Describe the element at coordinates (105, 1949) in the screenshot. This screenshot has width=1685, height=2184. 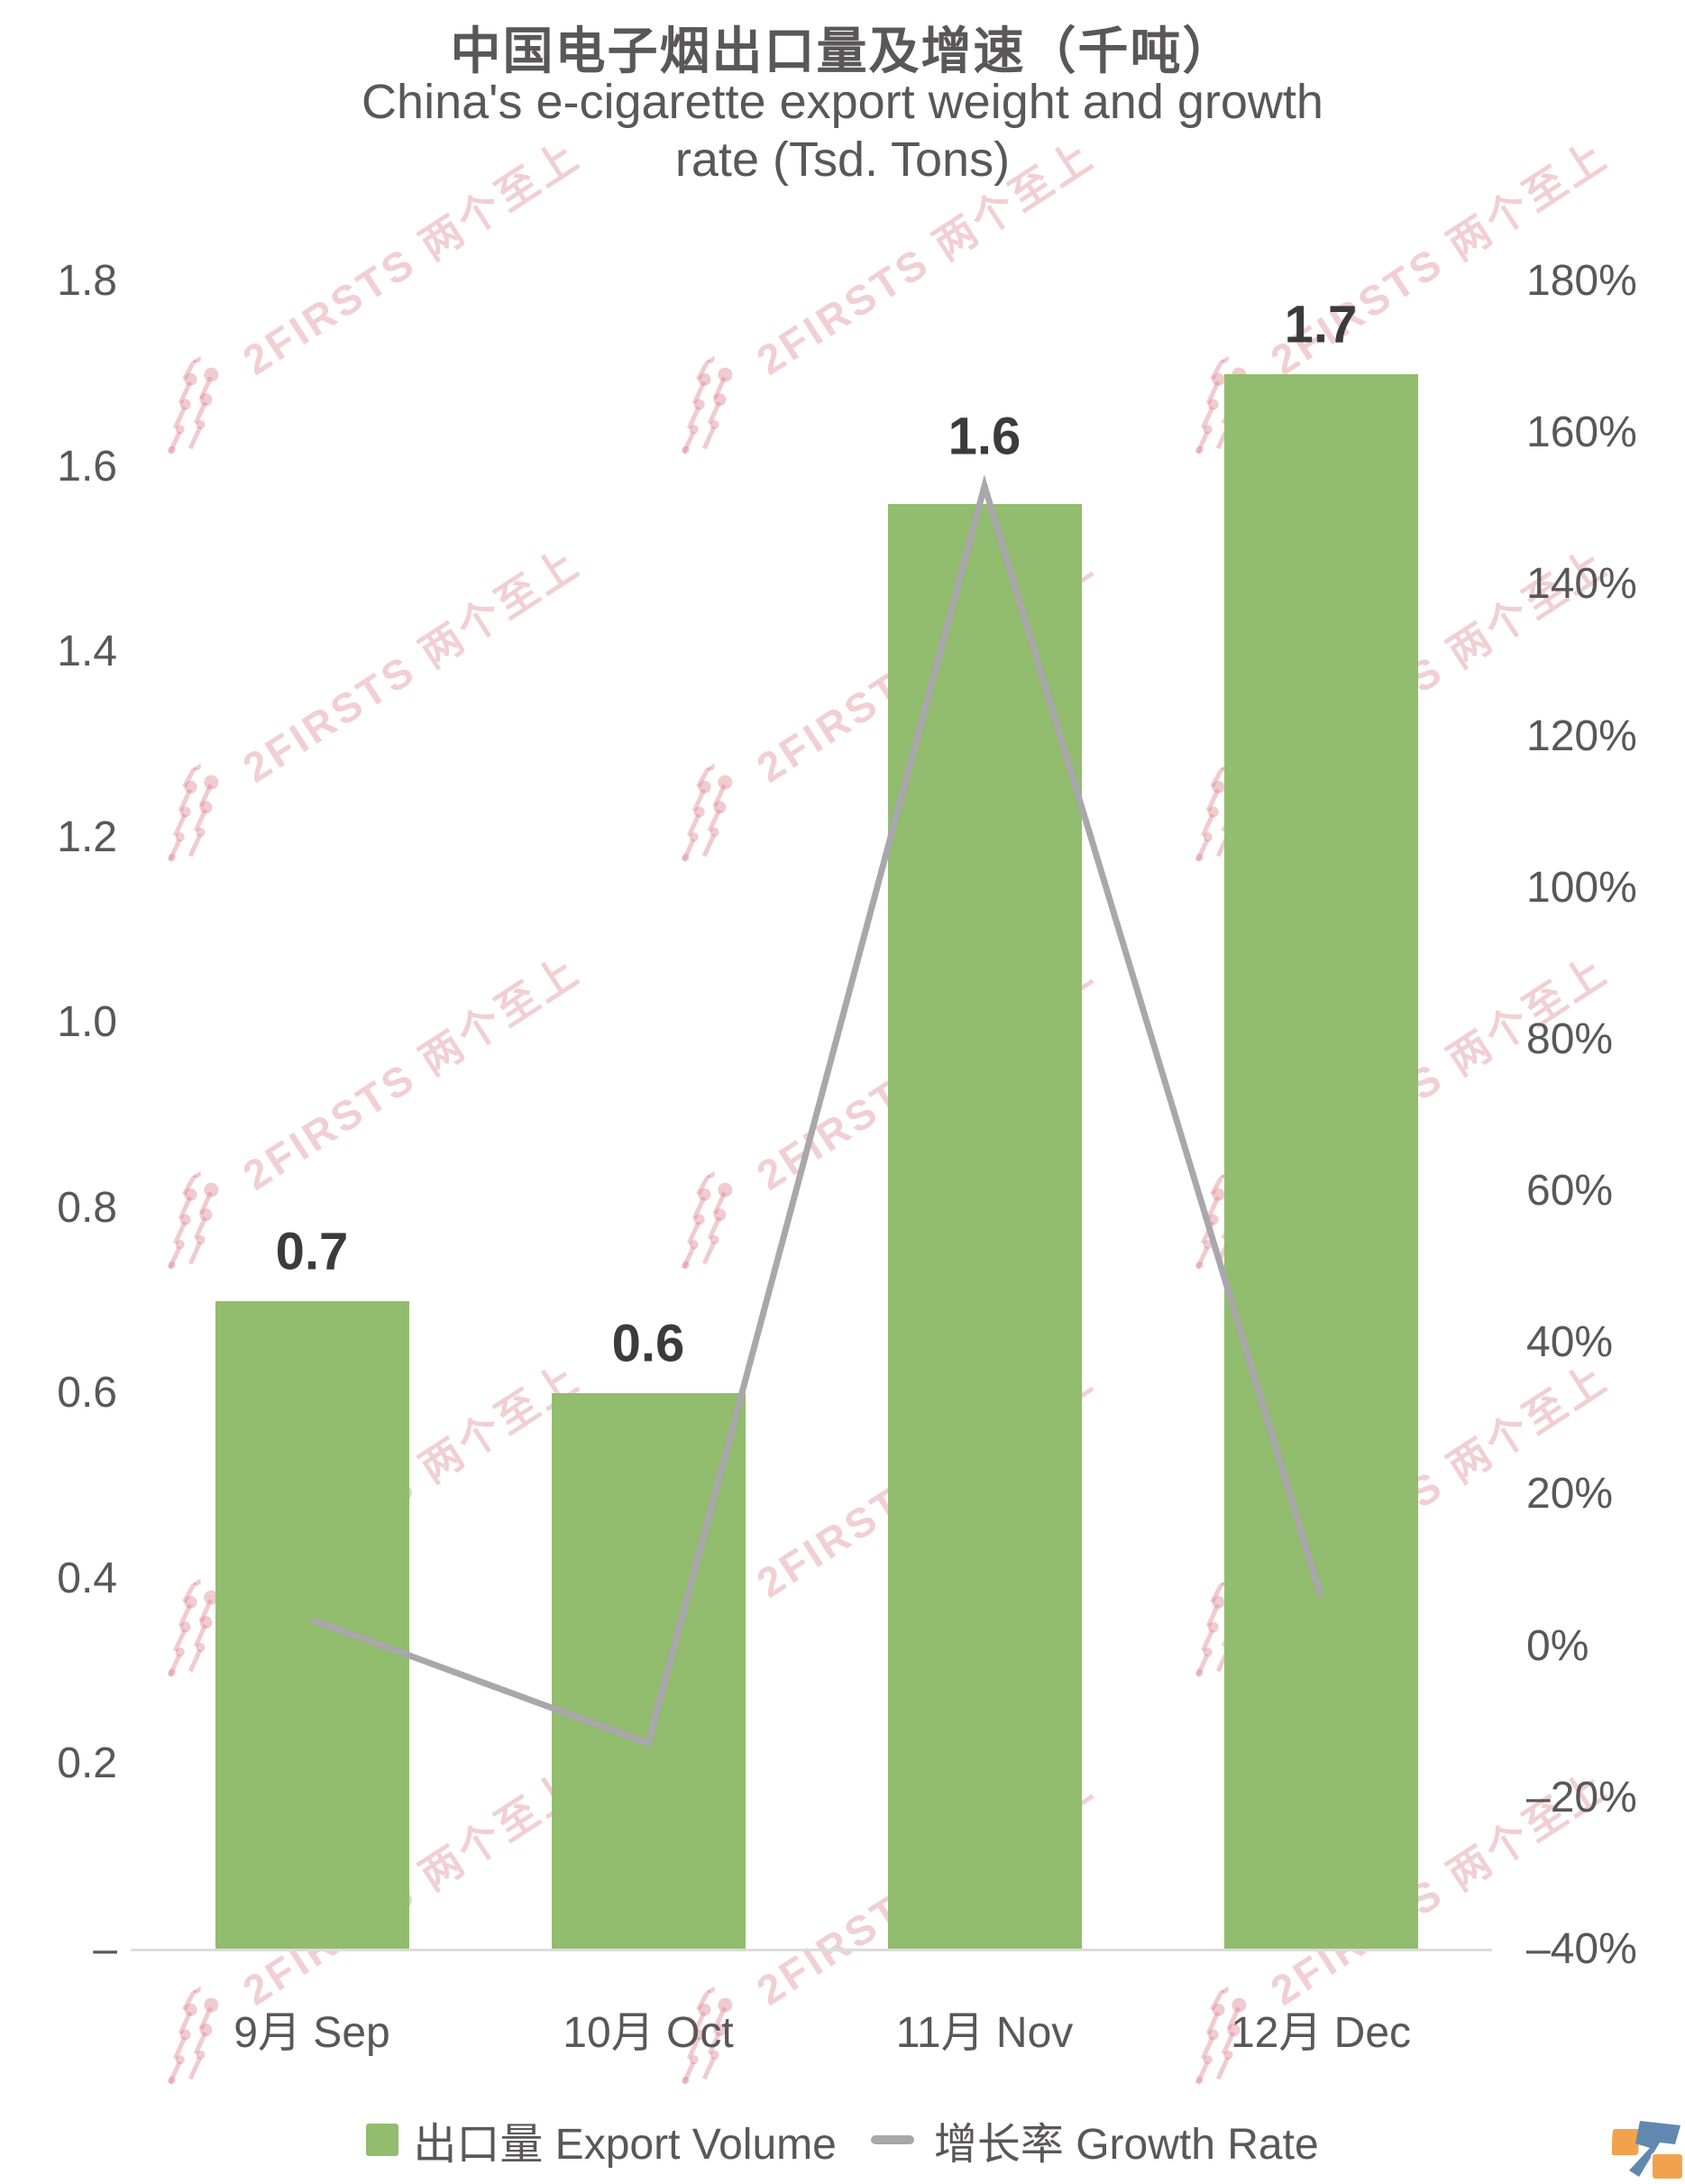
I see `left-axis-tick-label: –` at that location.